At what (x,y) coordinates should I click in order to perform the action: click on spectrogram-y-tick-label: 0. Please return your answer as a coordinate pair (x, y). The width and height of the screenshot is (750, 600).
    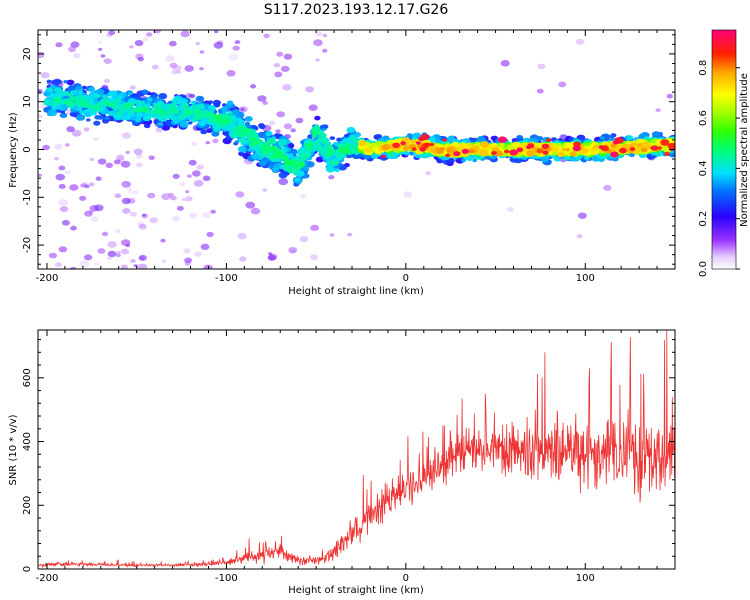
    Looking at the image, I should click on (27, 149).